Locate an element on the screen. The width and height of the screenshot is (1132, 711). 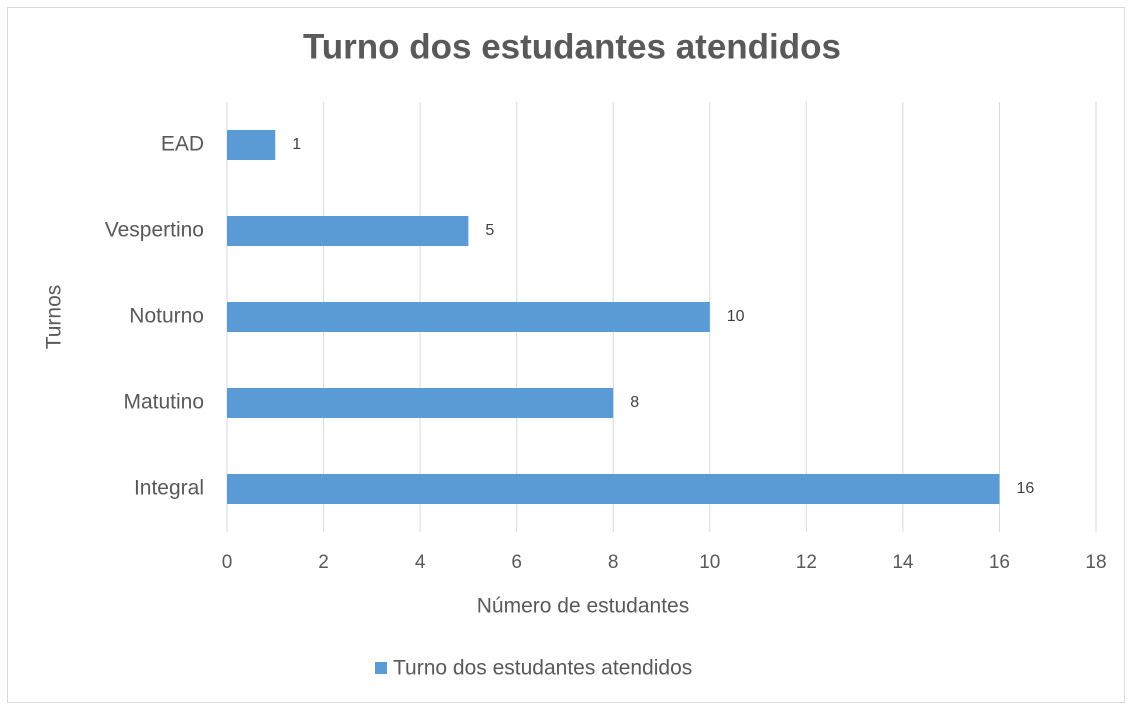
x-tick-label: 12 is located at coordinates (806, 562).